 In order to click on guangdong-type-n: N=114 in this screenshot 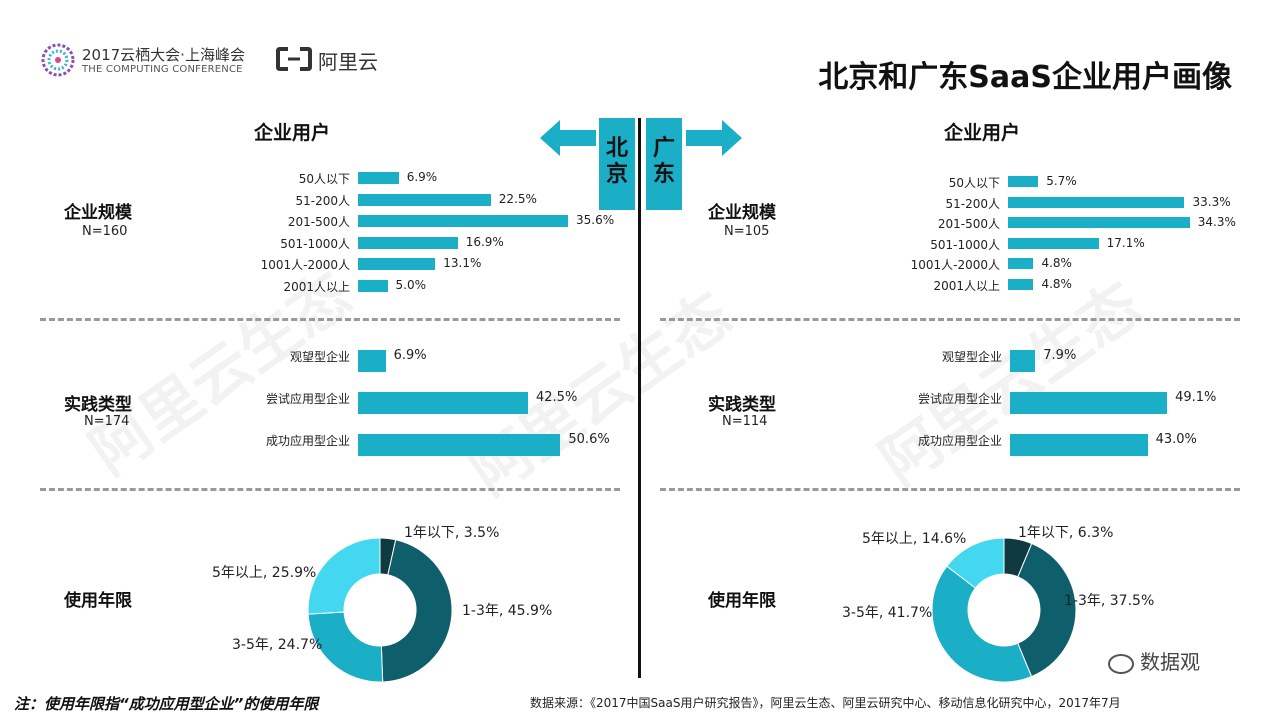, I will do `click(745, 421)`.